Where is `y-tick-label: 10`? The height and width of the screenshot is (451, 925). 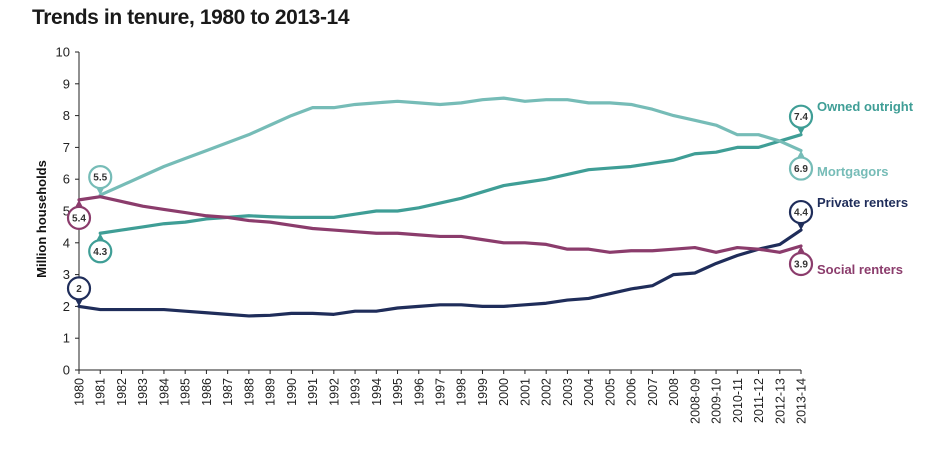
y-tick-label: 10 is located at coordinates (63, 52).